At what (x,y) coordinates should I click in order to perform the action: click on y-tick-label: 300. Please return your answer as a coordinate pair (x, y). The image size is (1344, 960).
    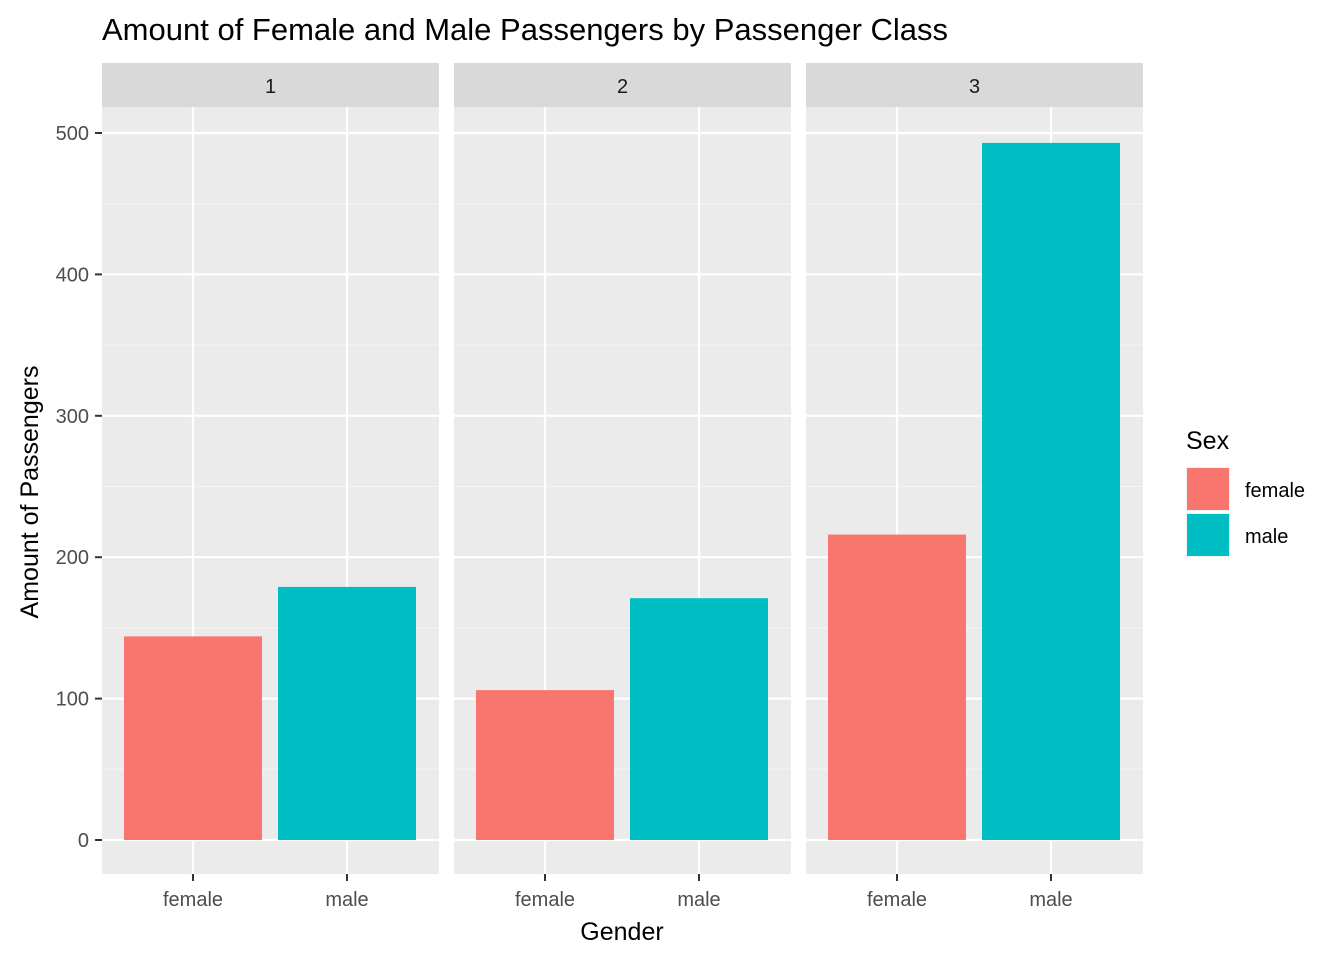
    Looking at the image, I should click on (72, 417).